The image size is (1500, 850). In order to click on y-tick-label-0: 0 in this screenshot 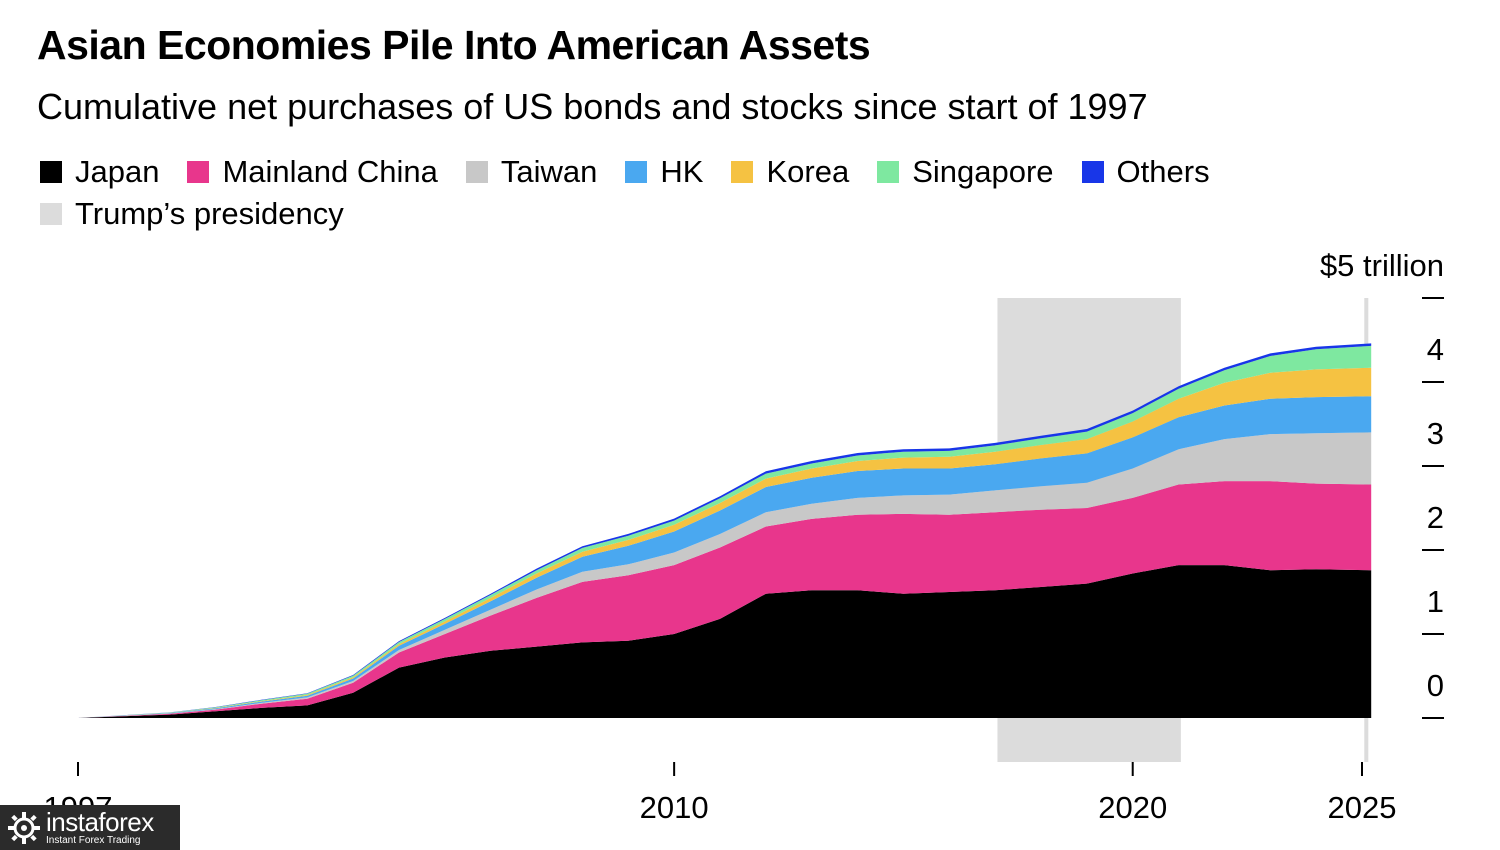, I will do `click(1435, 685)`.